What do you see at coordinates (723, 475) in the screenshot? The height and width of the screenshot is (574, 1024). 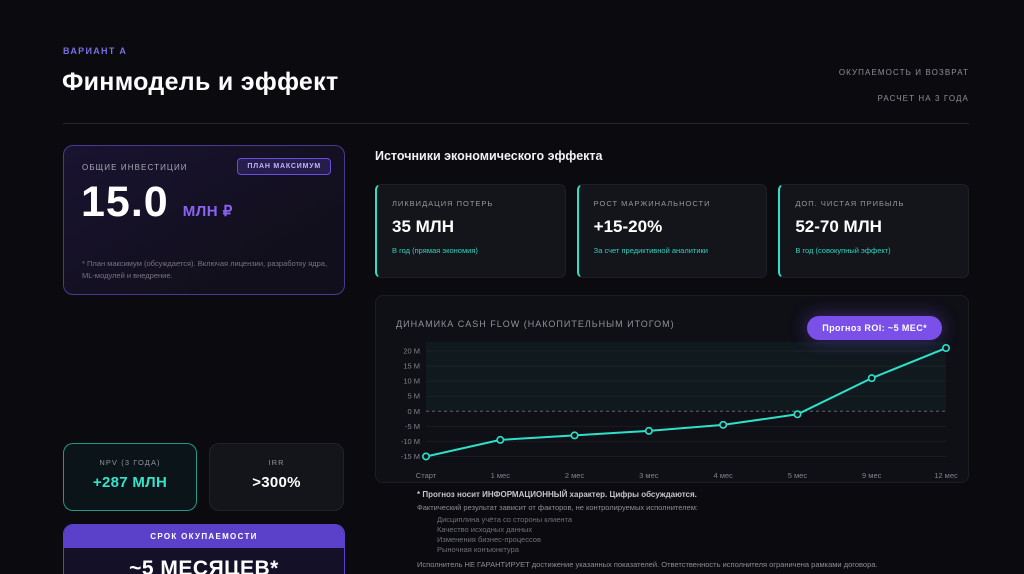 I see `svg-text: 4 мес` at bounding box center [723, 475].